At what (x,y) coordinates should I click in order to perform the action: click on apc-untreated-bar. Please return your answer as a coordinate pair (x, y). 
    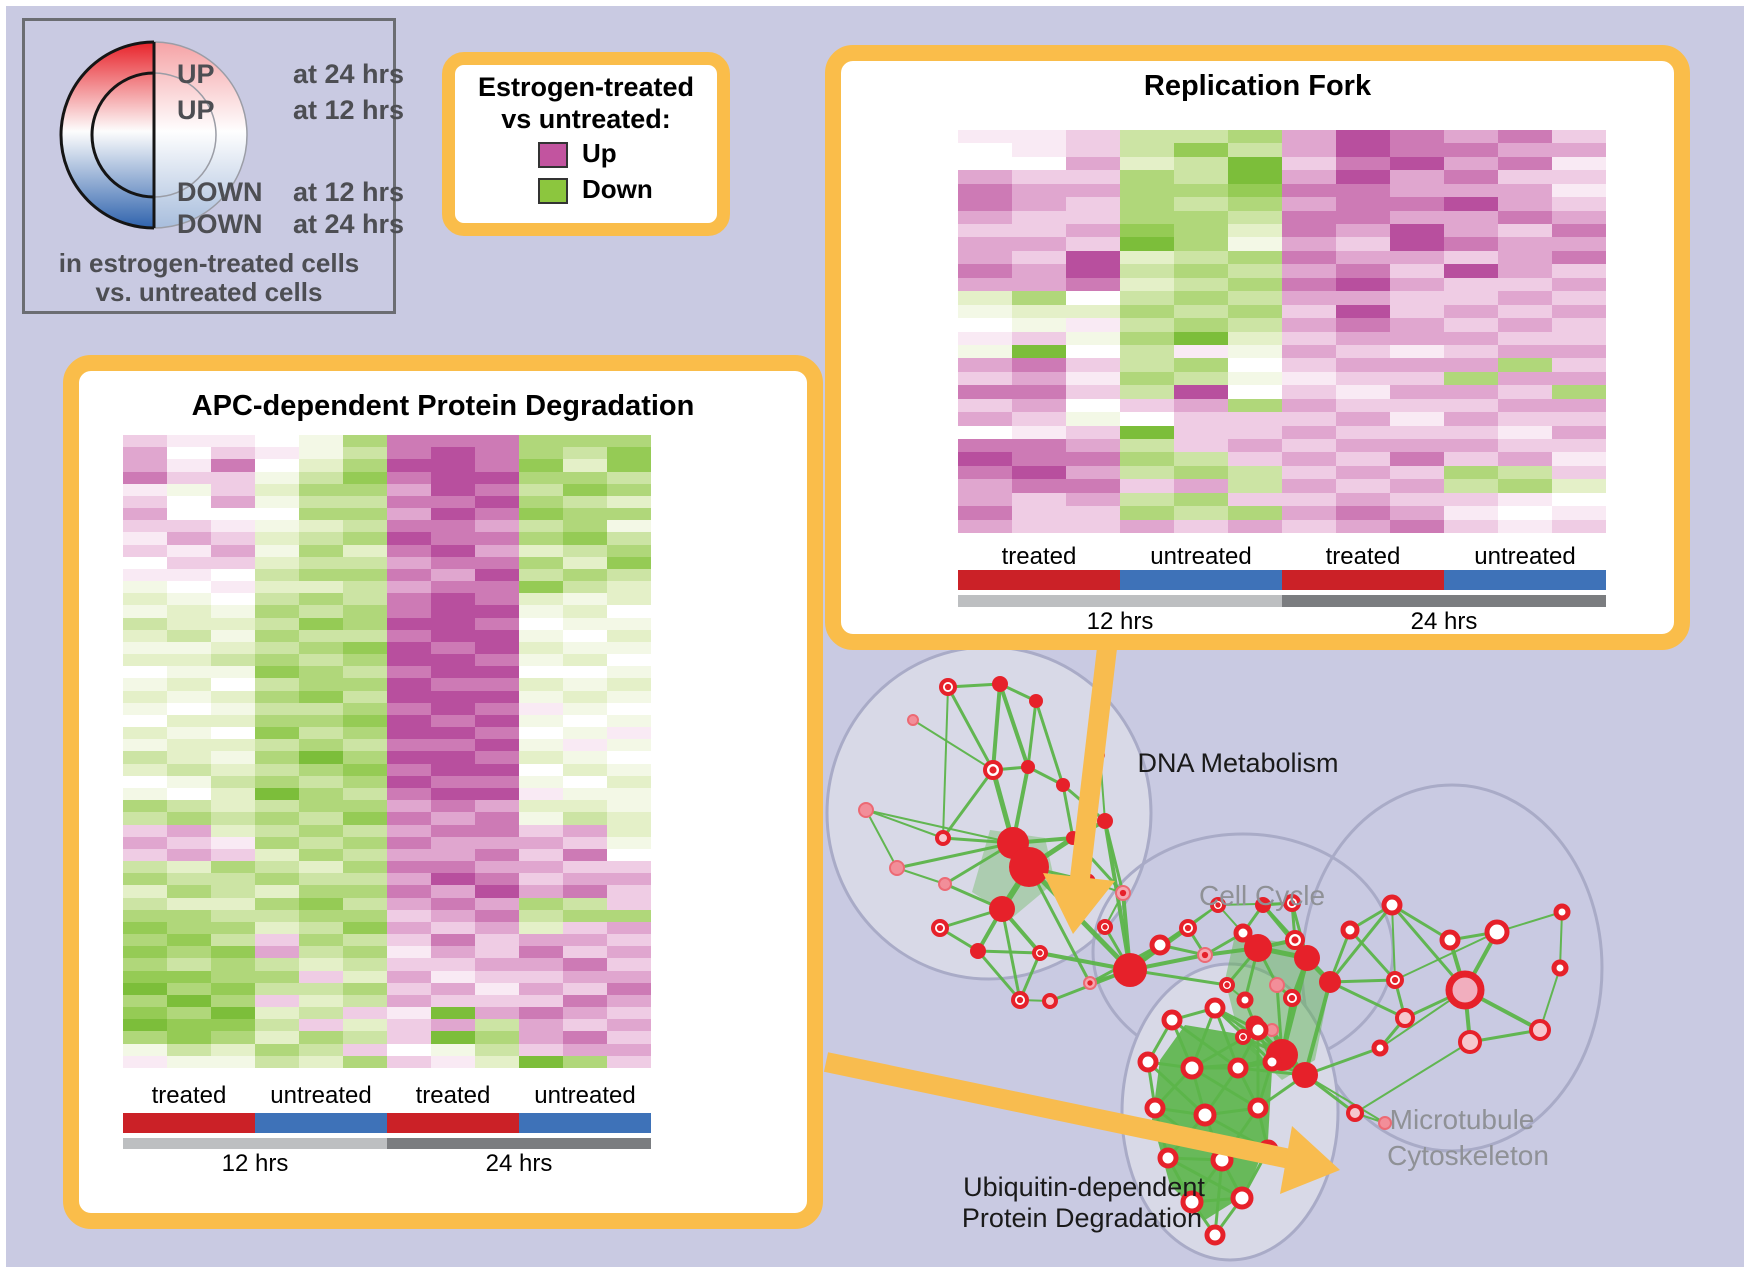
    Looking at the image, I should click on (585, 1123).